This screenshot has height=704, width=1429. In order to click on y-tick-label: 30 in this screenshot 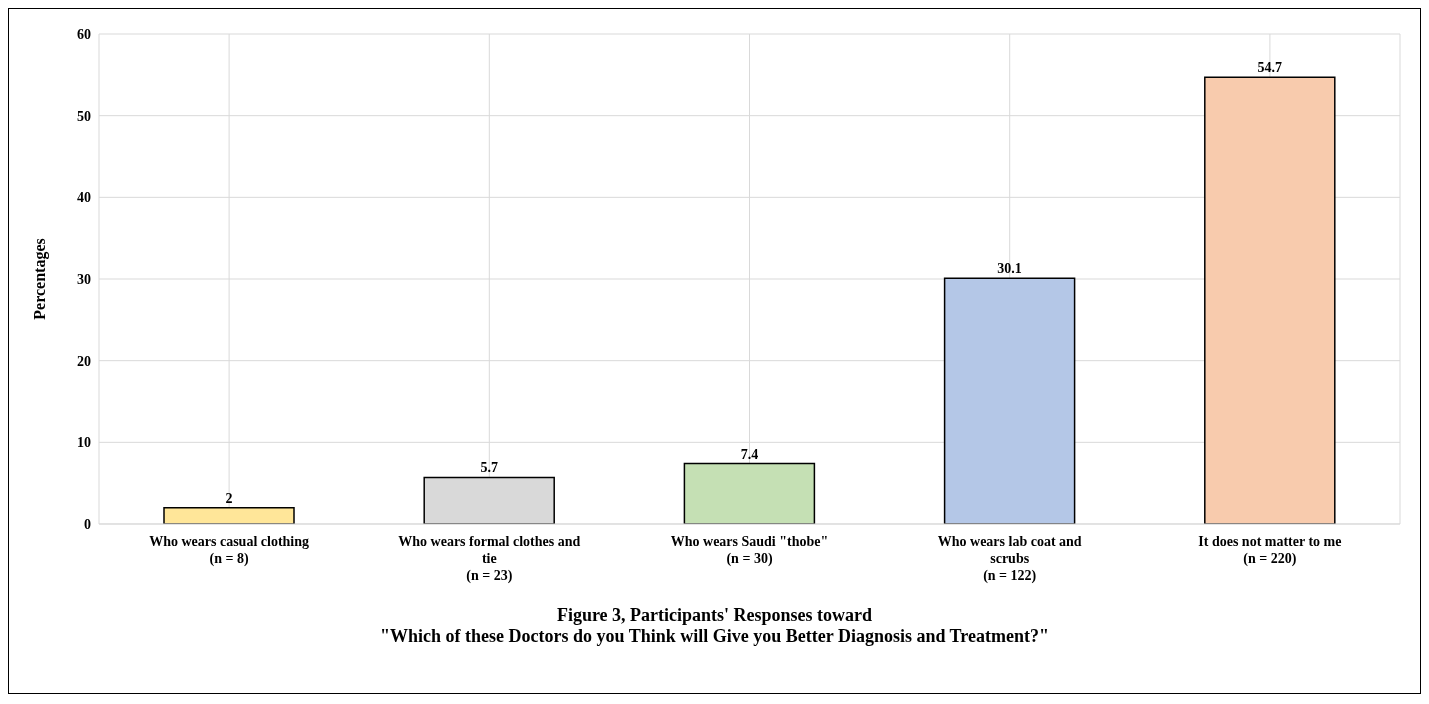, I will do `click(84, 279)`.